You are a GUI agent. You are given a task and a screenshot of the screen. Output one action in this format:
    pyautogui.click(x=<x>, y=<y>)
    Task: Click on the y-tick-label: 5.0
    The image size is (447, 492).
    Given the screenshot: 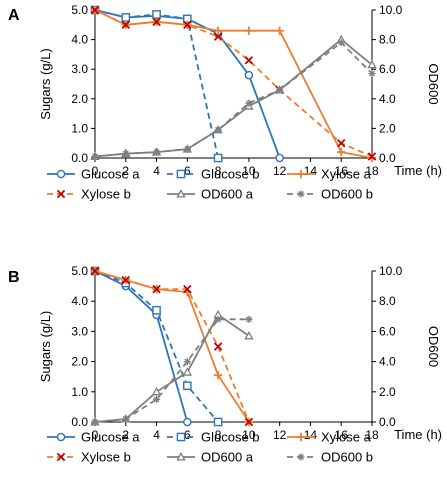 What is the action you would take?
    pyautogui.click(x=79, y=271)
    